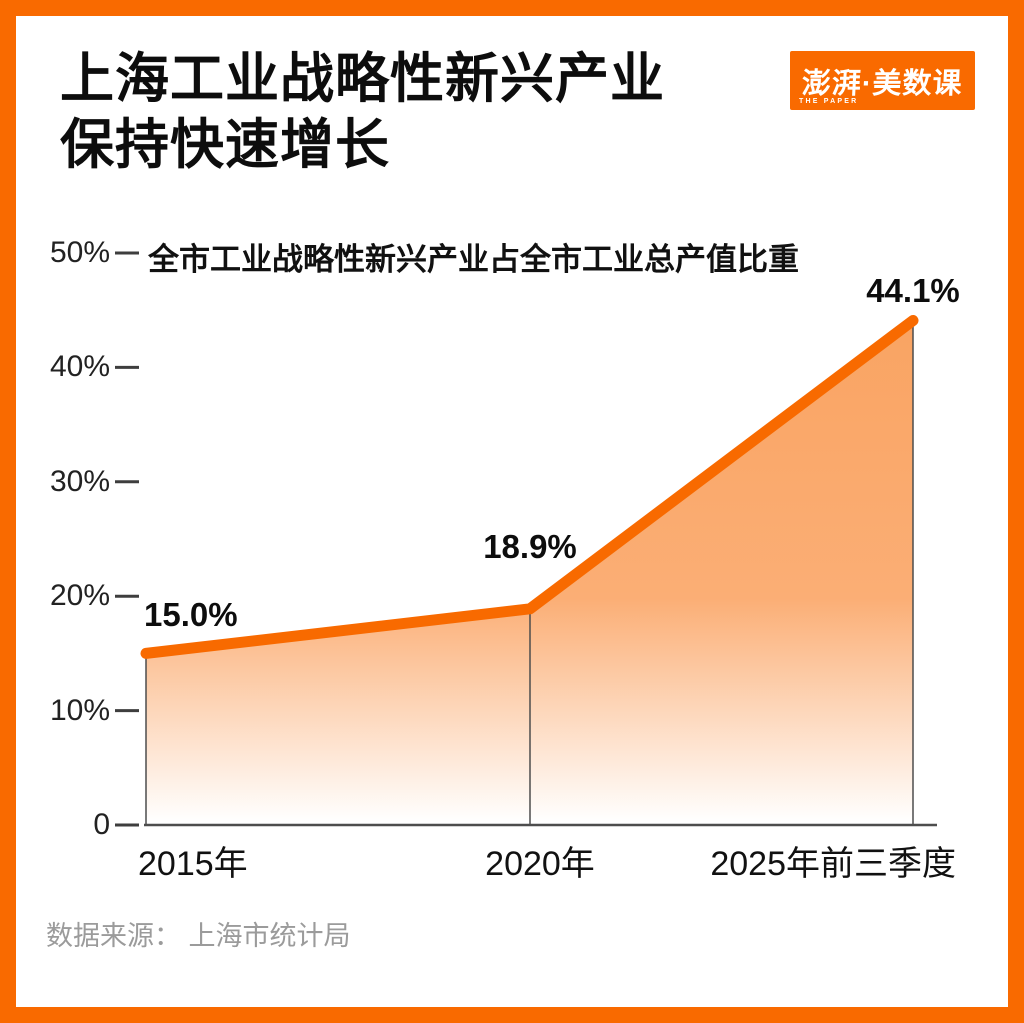 This screenshot has height=1023, width=1024. Describe the element at coordinates (530, 546) in the screenshot. I see `value-label-2020: 18.9%` at that location.